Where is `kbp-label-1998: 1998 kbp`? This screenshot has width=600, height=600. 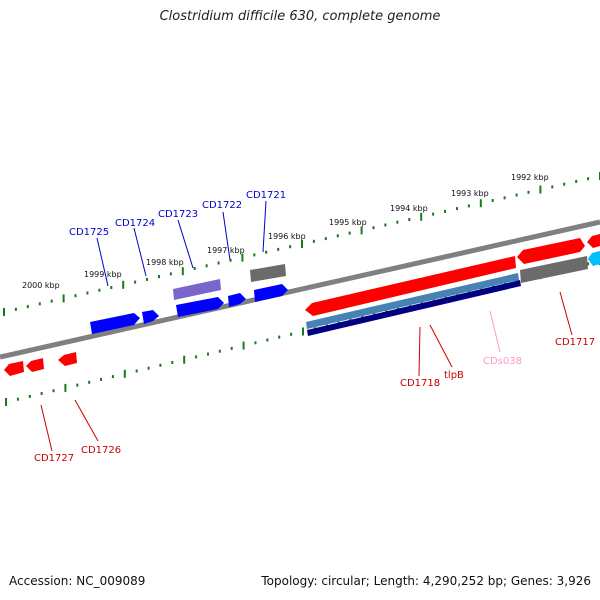
kbp-label-1998: 1998 kbp is located at coordinates (165, 262).